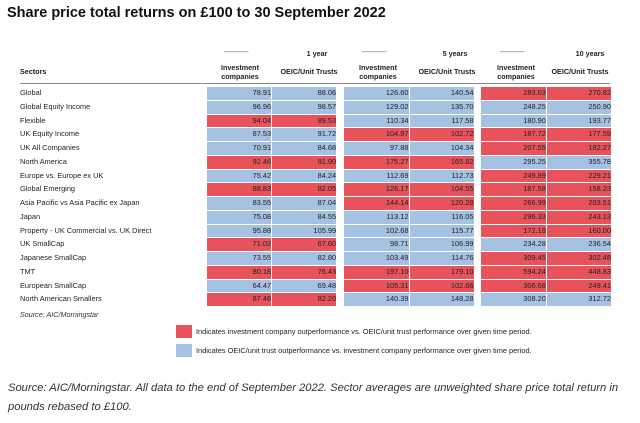 The width and height of the screenshot is (640, 423). What do you see at coordinates (304, 272) in the screenshot?
I see `value-cell: 76.43` at bounding box center [304, 272].